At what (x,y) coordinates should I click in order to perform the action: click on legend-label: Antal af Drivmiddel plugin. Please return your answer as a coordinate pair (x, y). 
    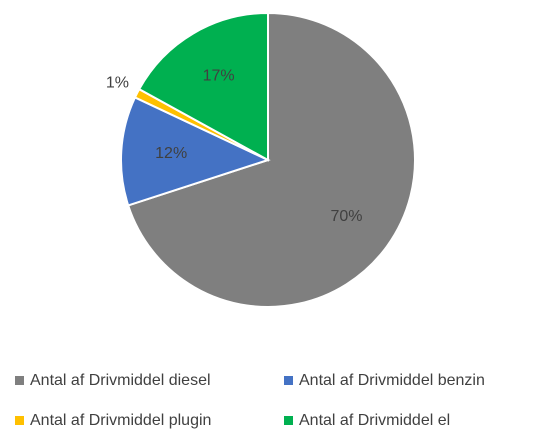
    Looking at the image, I should click on (120, 420).